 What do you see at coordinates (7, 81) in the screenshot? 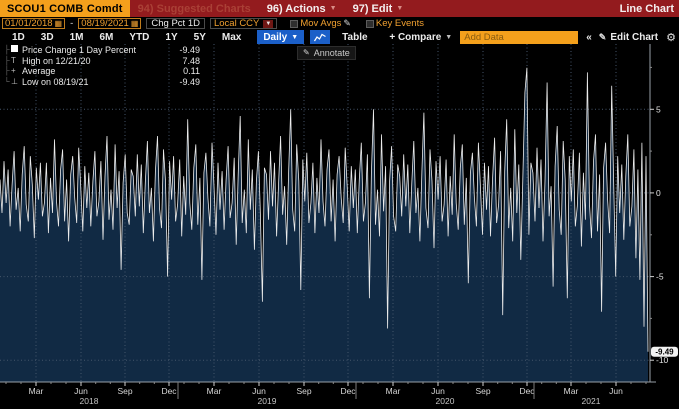
I see `legend-tree-glyph: └` at bounding box center [7, 81].